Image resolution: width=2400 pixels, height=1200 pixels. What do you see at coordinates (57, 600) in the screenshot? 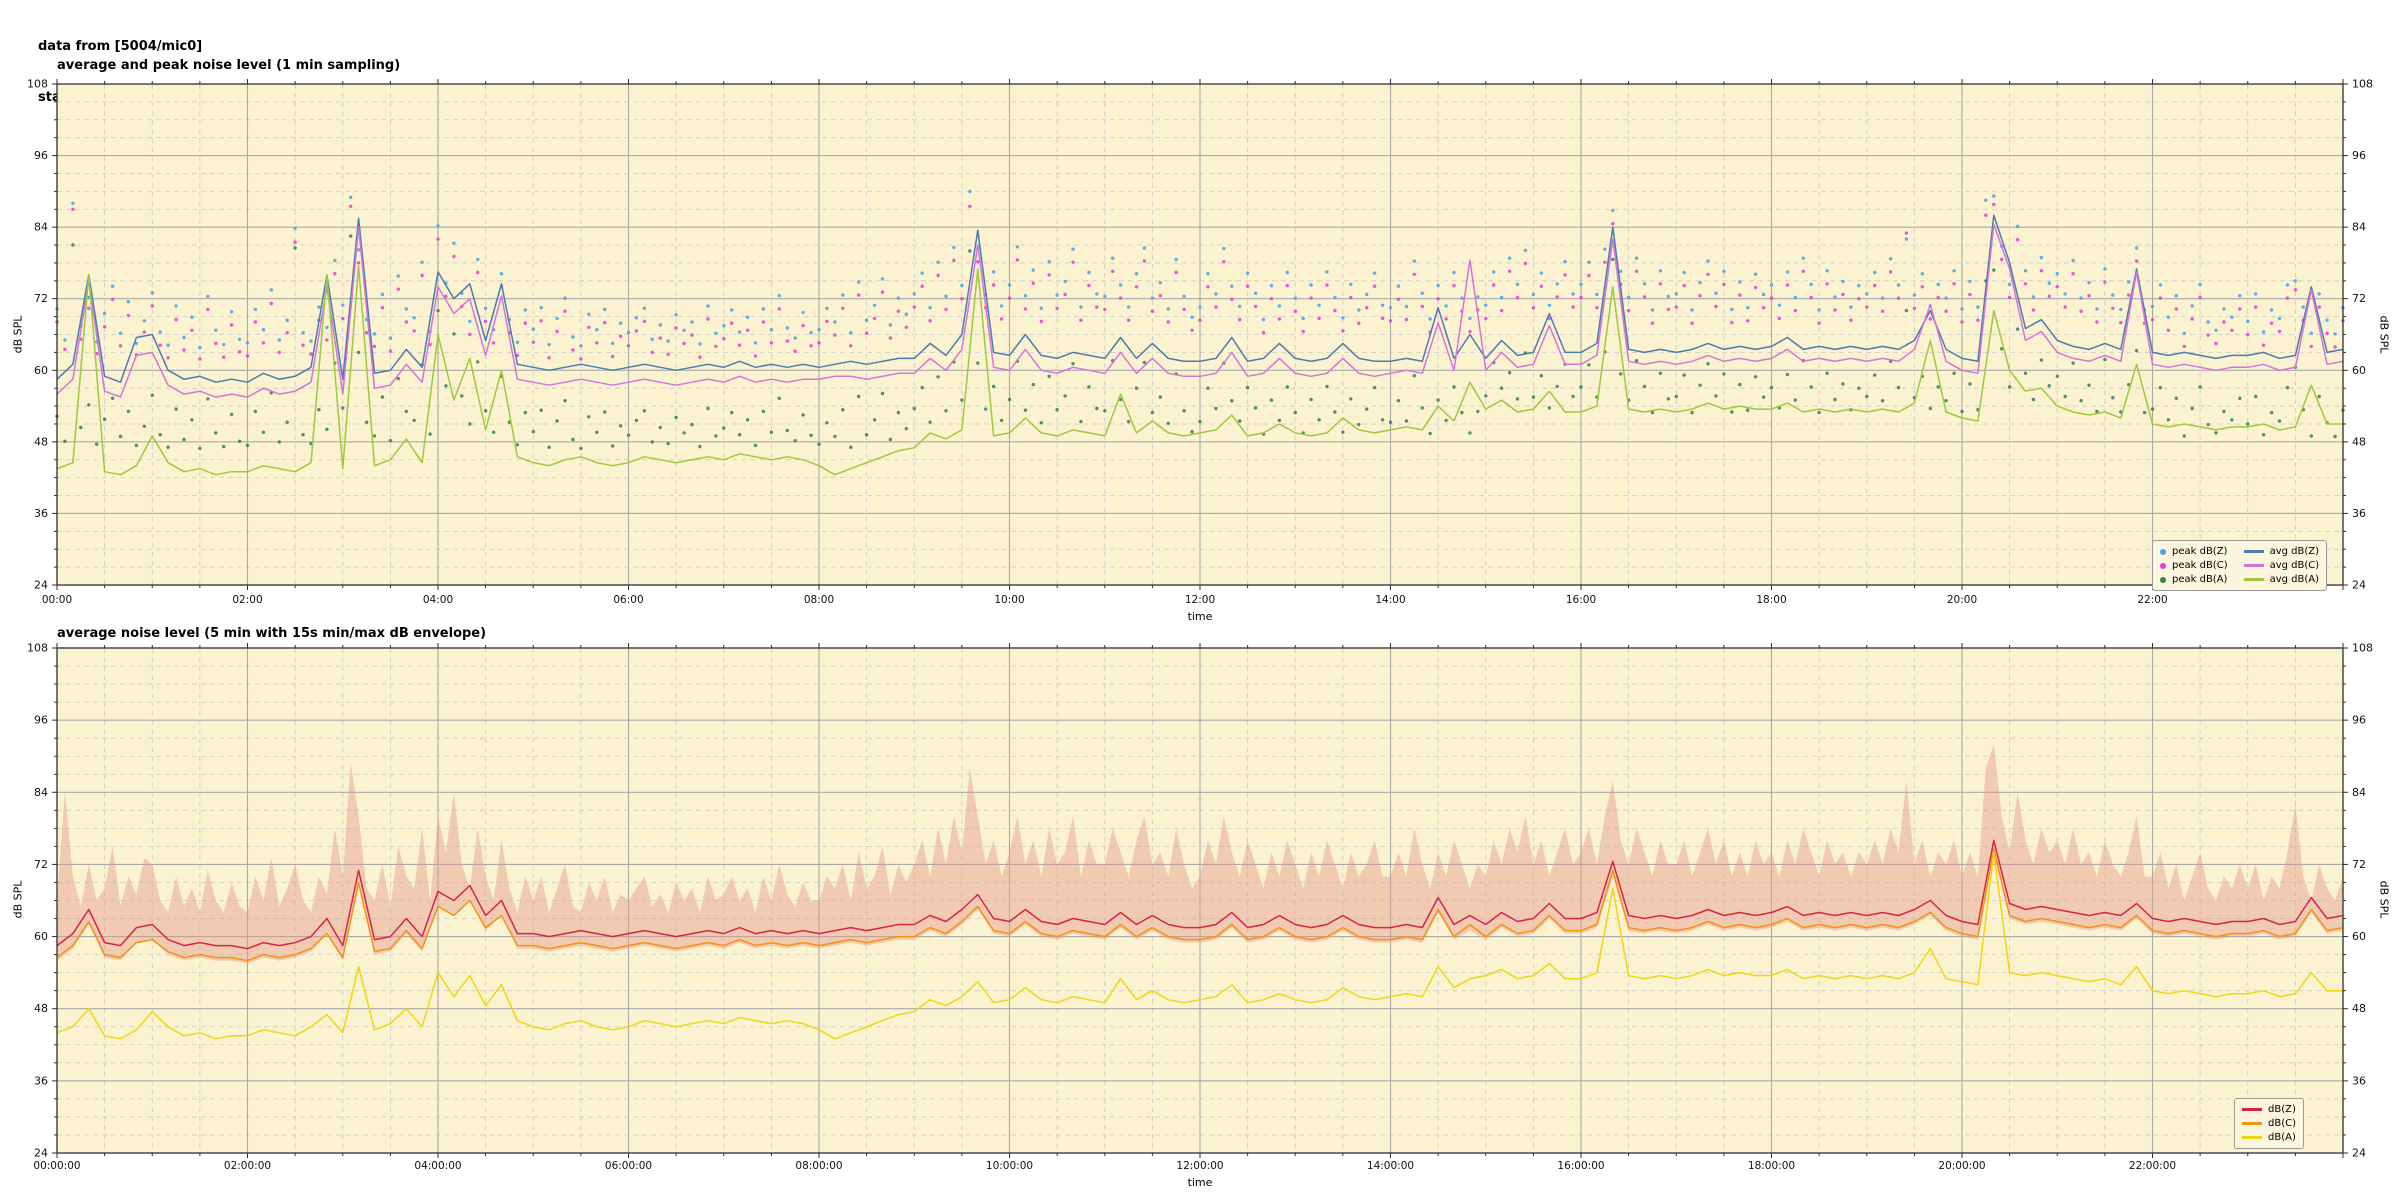
I see `svg-text: 00:00` at bounding box center [57, 600].